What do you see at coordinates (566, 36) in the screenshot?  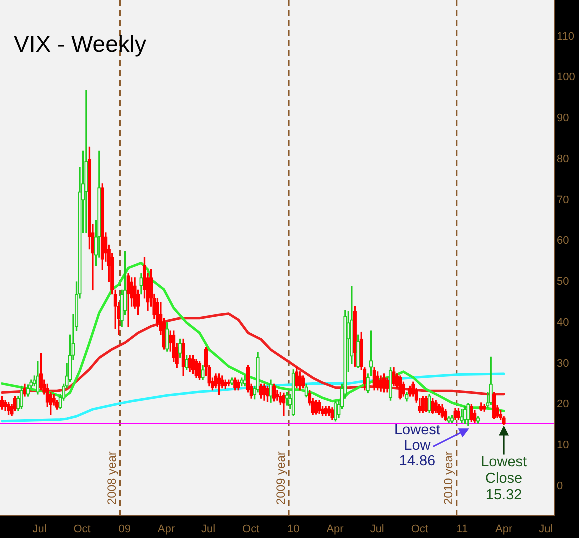 I see `y-tick-label: 110` at bounding box center [566, 36].